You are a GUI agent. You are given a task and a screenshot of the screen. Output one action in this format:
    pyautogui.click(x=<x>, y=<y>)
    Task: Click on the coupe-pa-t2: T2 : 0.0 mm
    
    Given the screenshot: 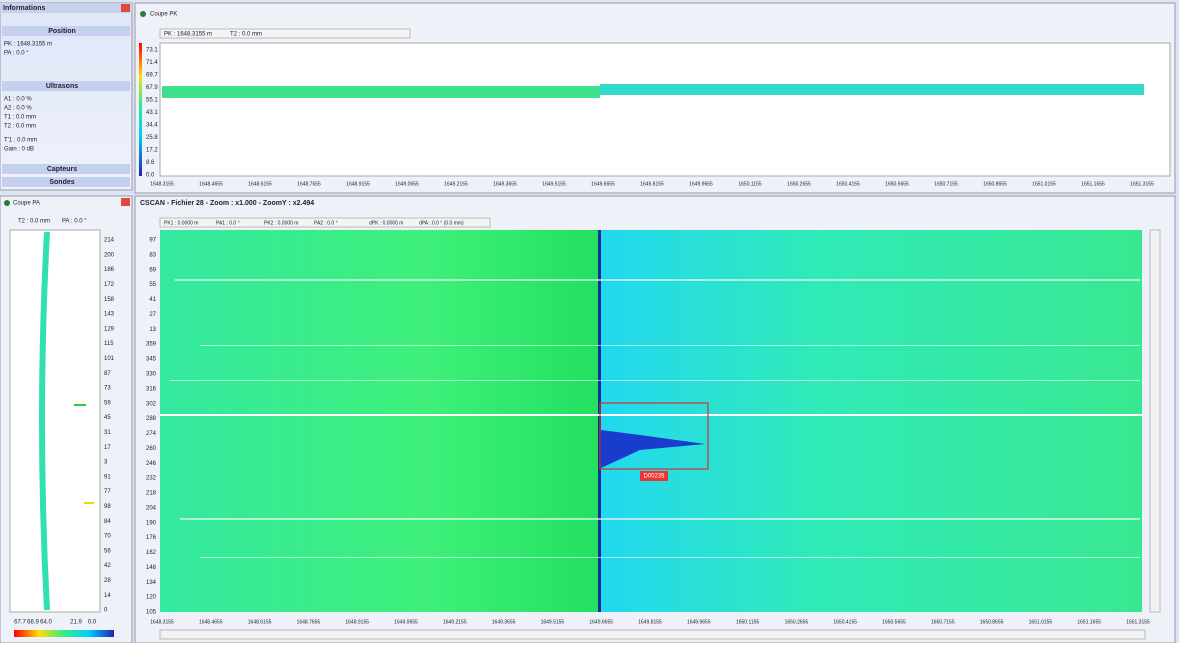 What is the action you would take?
    pyautogui.click(x=34, y=222)
    